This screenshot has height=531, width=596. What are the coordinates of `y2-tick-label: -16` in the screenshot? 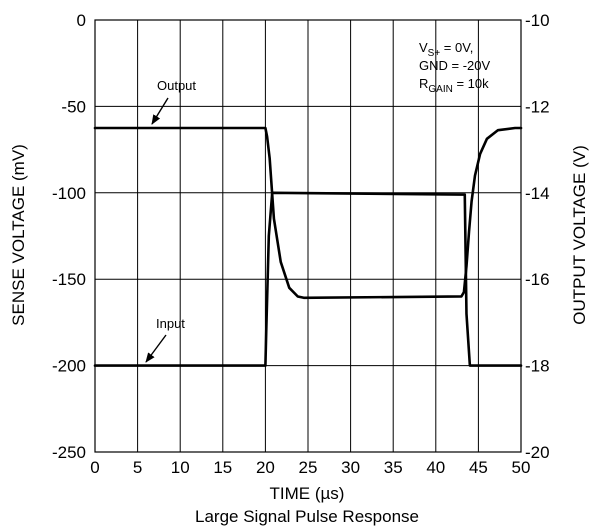 It's located at (537, 279).